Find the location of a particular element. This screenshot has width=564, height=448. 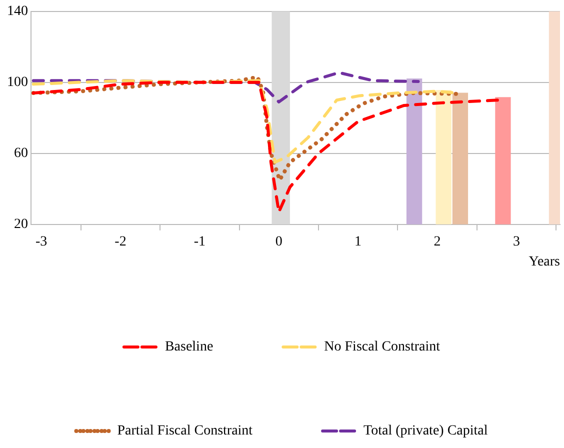

legend-label: Total (private) Capital is located at coordinates (426, 431).